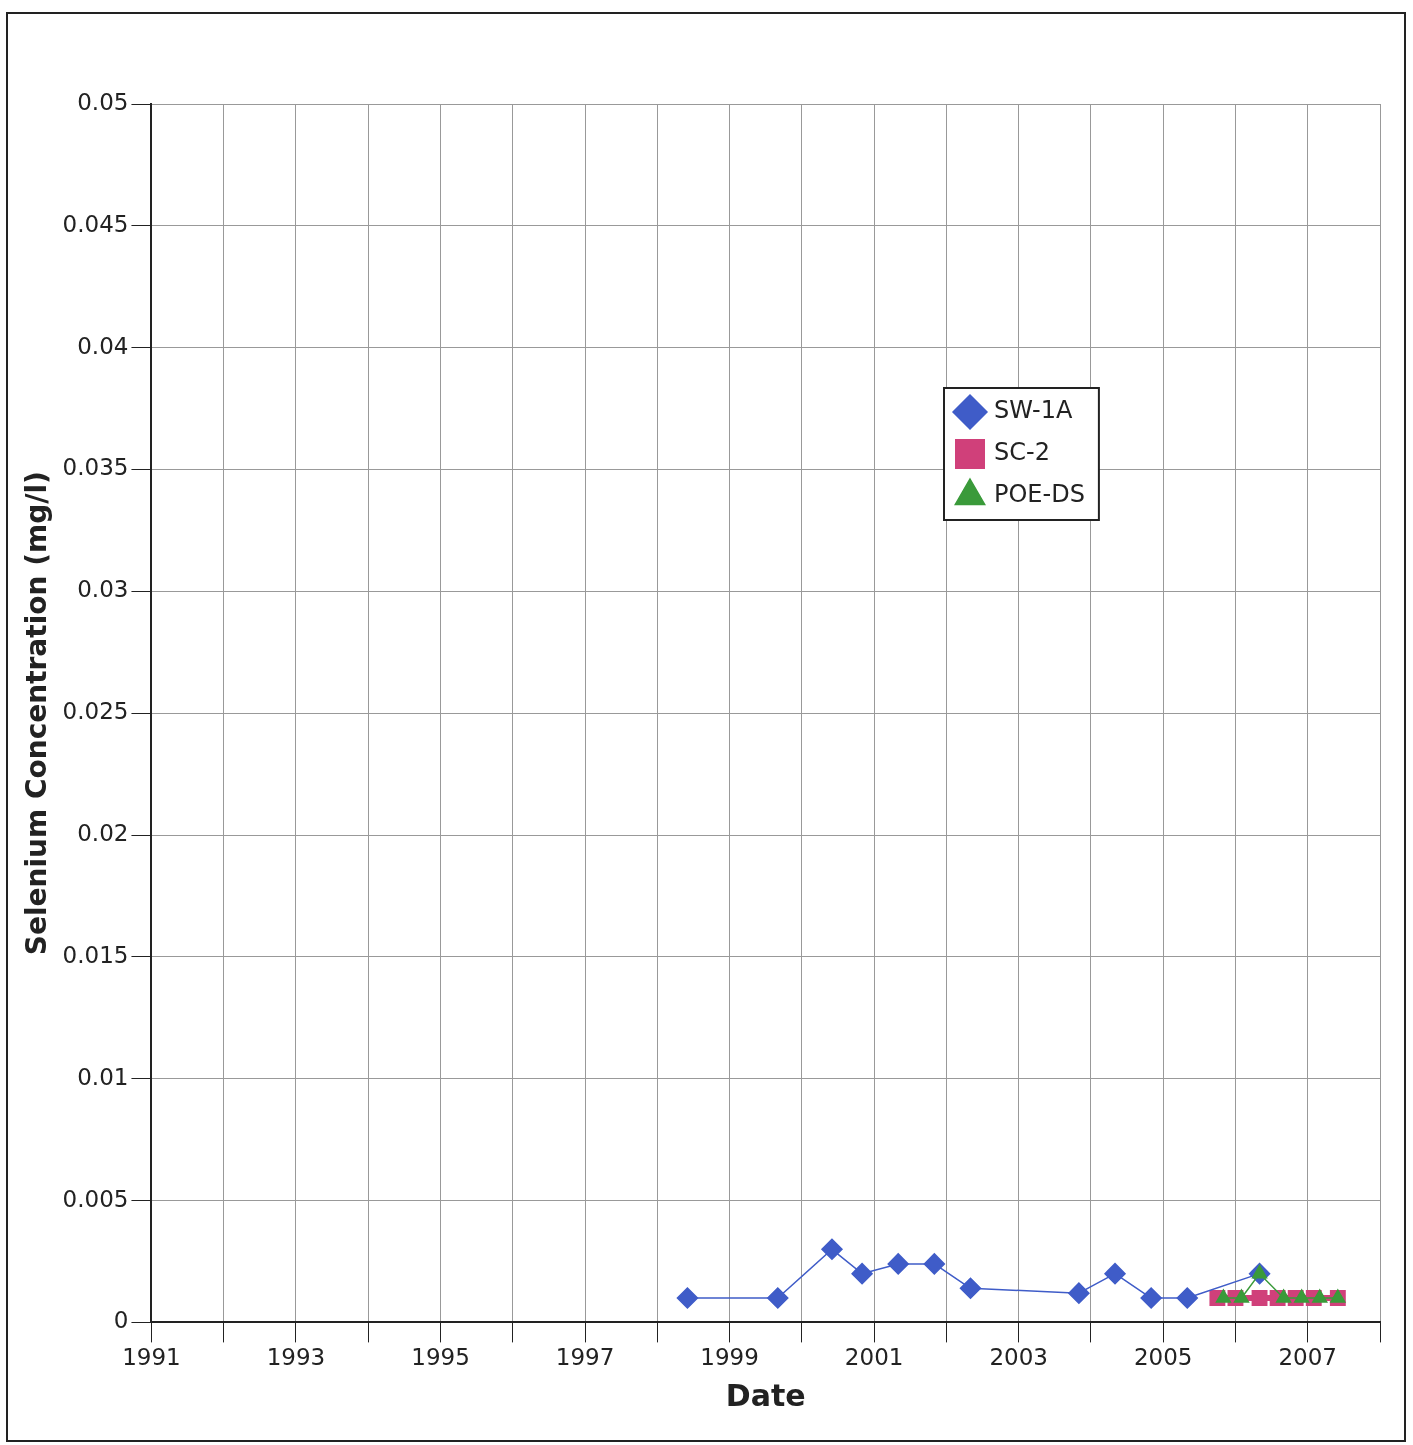 Image resolution: width=1413 pixels, height=1445 pixels. What do you see at coordinates (1163, 1357) in the screenshot?
I see `x-tick-label: 2005` at bounding box center [1163, 1357].